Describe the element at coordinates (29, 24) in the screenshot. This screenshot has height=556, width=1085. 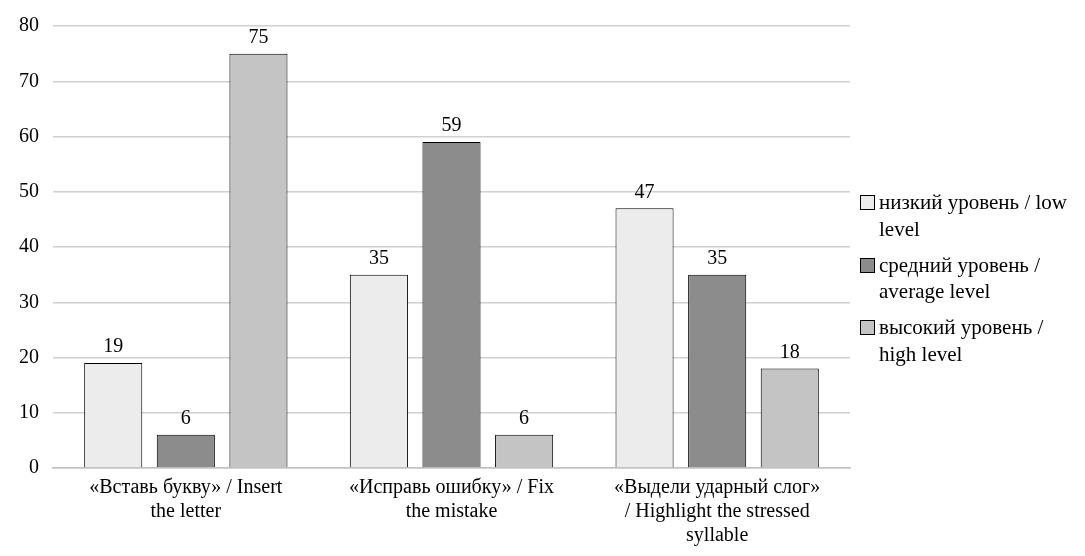
I see `y-tick-label: 80` at that location.